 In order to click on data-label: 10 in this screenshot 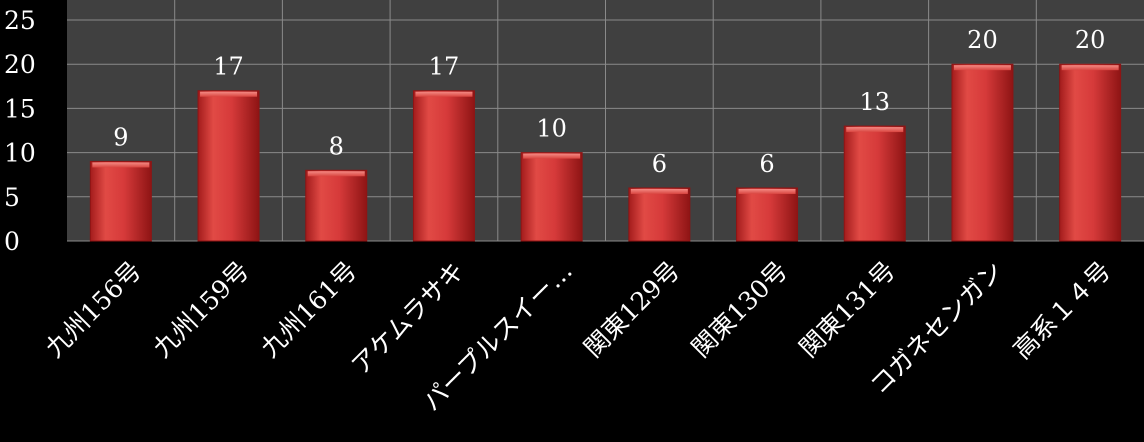, I will do `click(551, 129)`.